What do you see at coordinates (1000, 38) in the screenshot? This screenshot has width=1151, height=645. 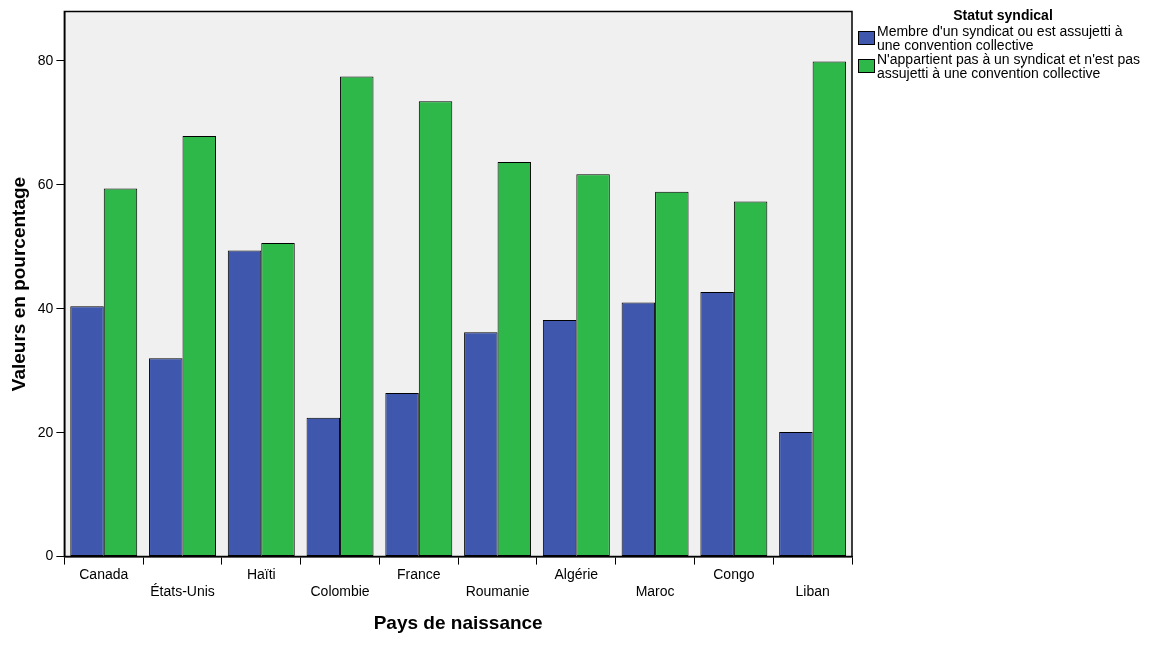 I see `legend-label: Membre d'un syndicat ou est assujetti à une convention collective` at bounding box center [1000, 38].